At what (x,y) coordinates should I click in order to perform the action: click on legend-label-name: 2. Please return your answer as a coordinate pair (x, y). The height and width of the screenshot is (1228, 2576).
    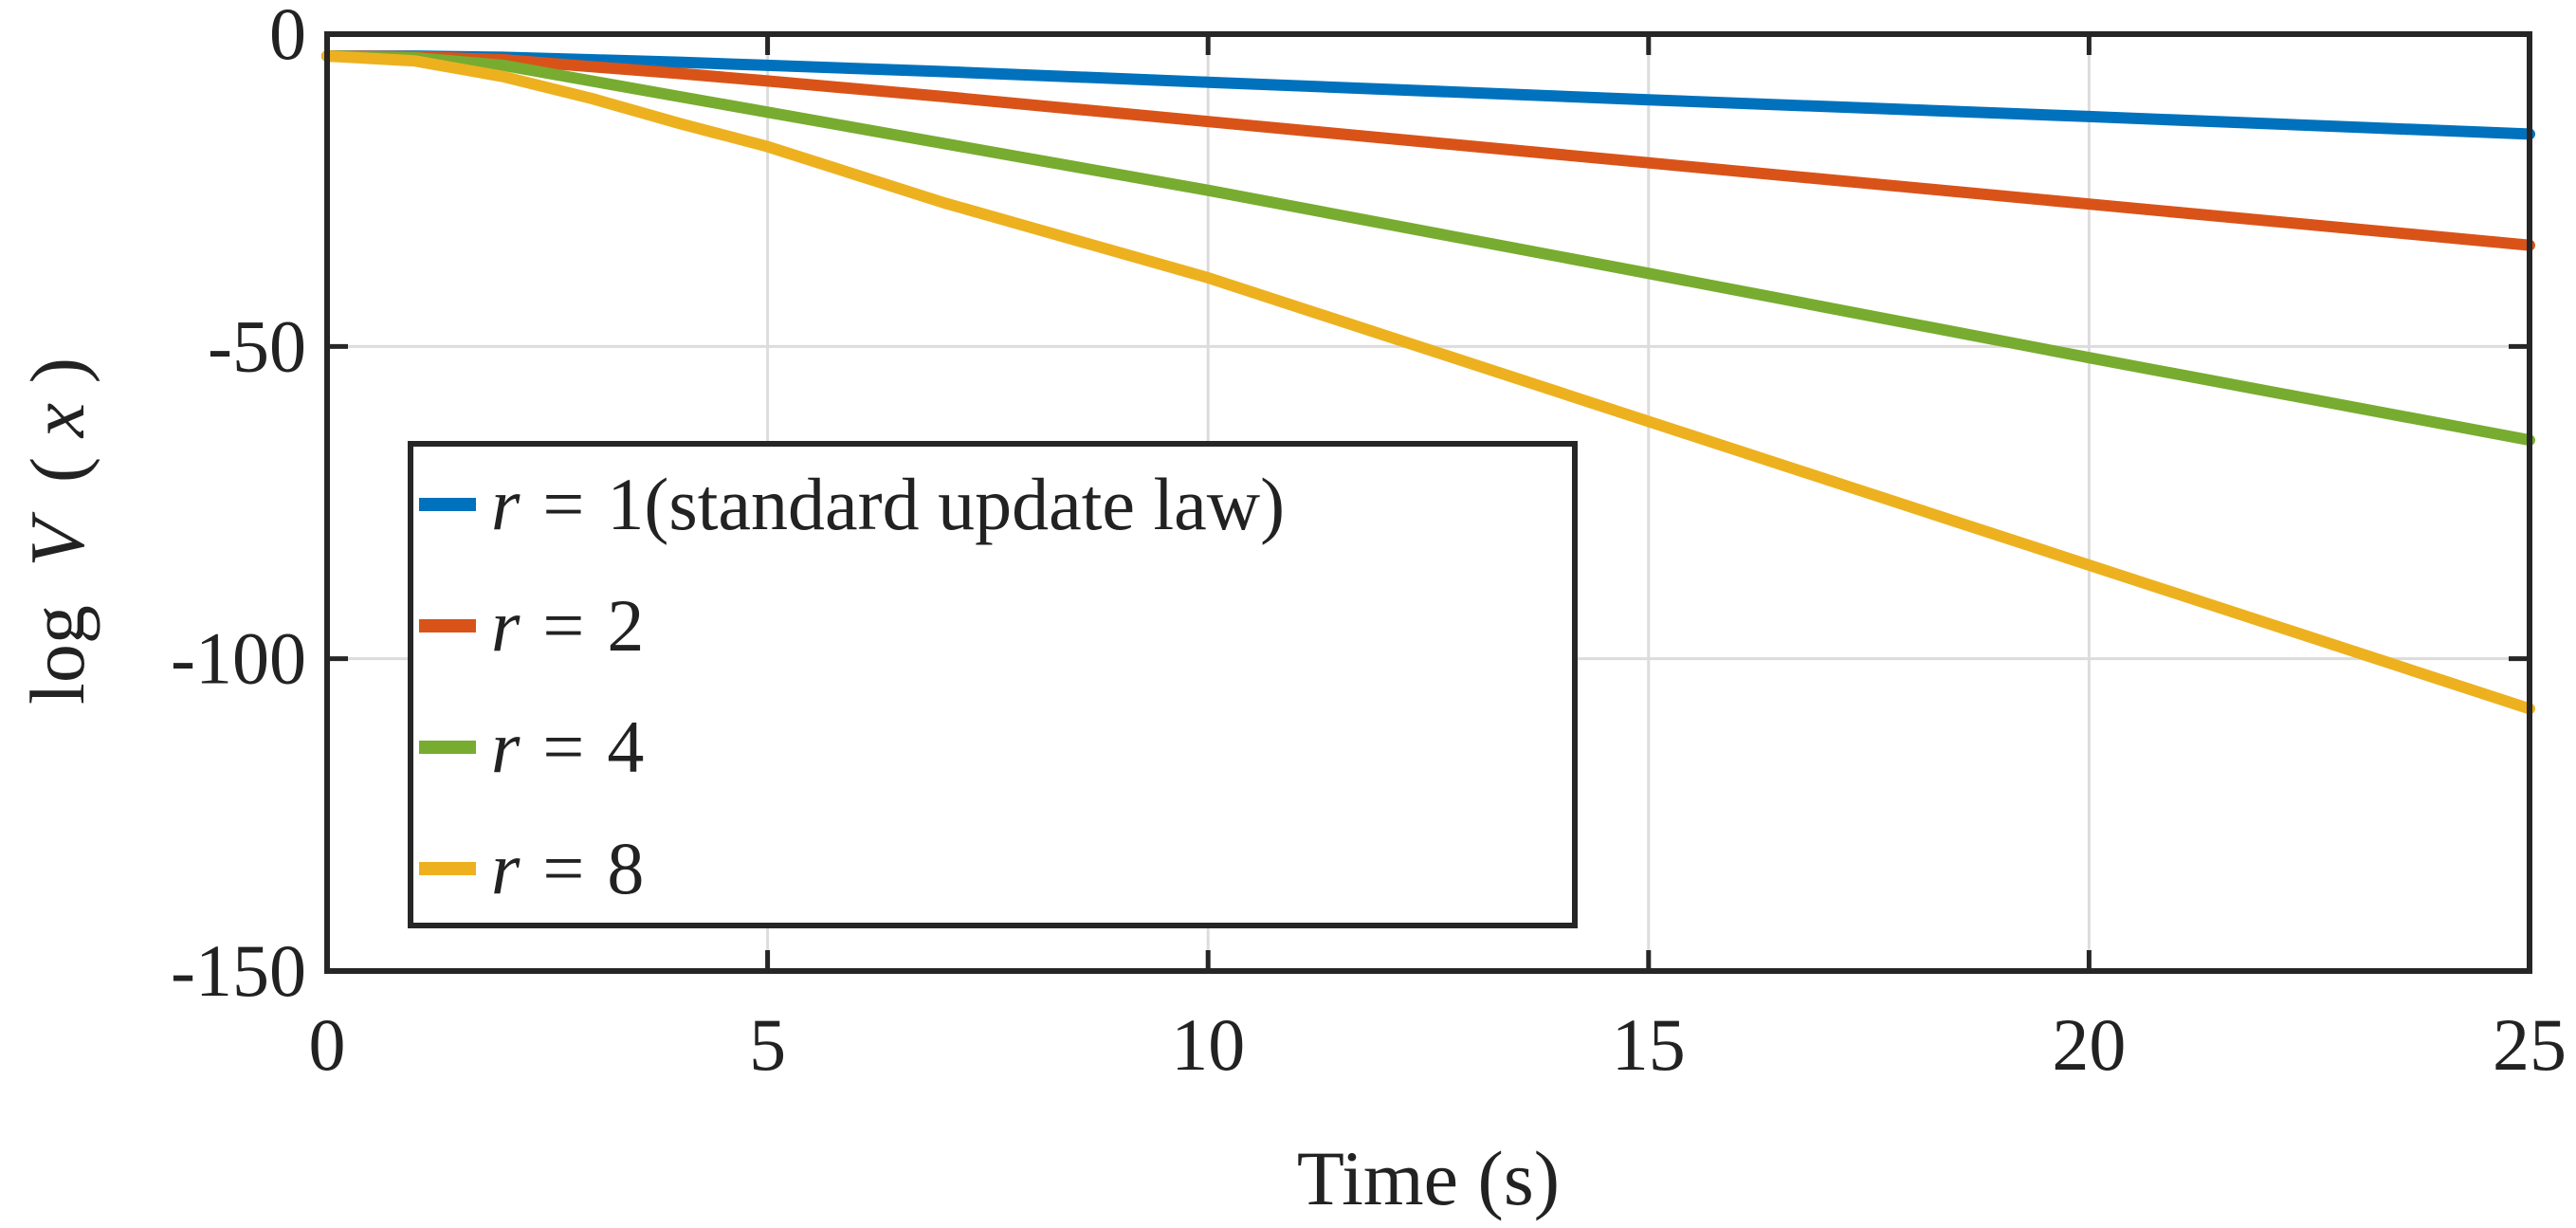
    Looking at the image, I should click on (625, 625).